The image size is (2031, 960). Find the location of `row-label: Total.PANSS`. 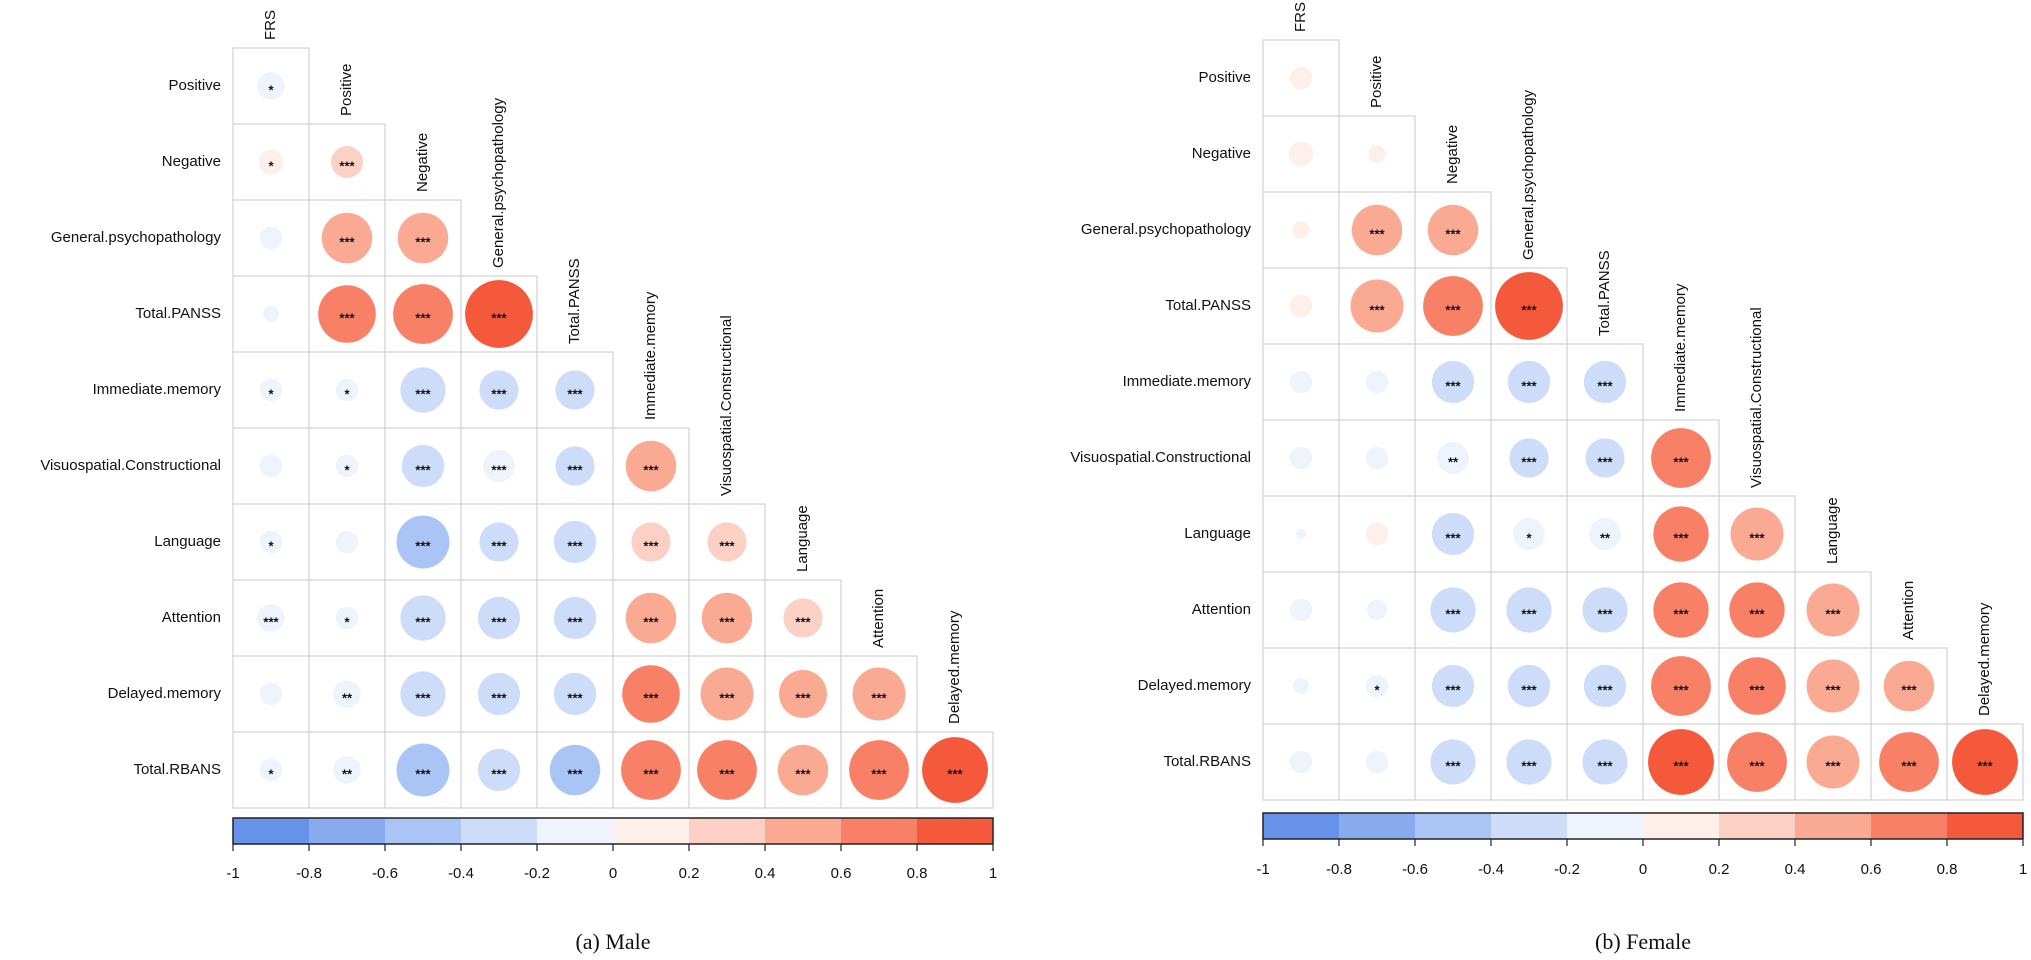

row-label: Total.PANSS is located at coordinates (178, 313).